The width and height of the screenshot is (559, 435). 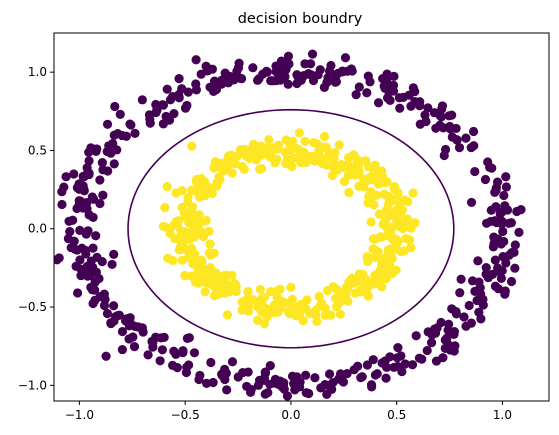 What do you see at coordinates (36, 228) in the screenshot?
I see `y-axis: −1.0 −0.5 0.0 0.5 1.0` at bounding box center [36, 228].